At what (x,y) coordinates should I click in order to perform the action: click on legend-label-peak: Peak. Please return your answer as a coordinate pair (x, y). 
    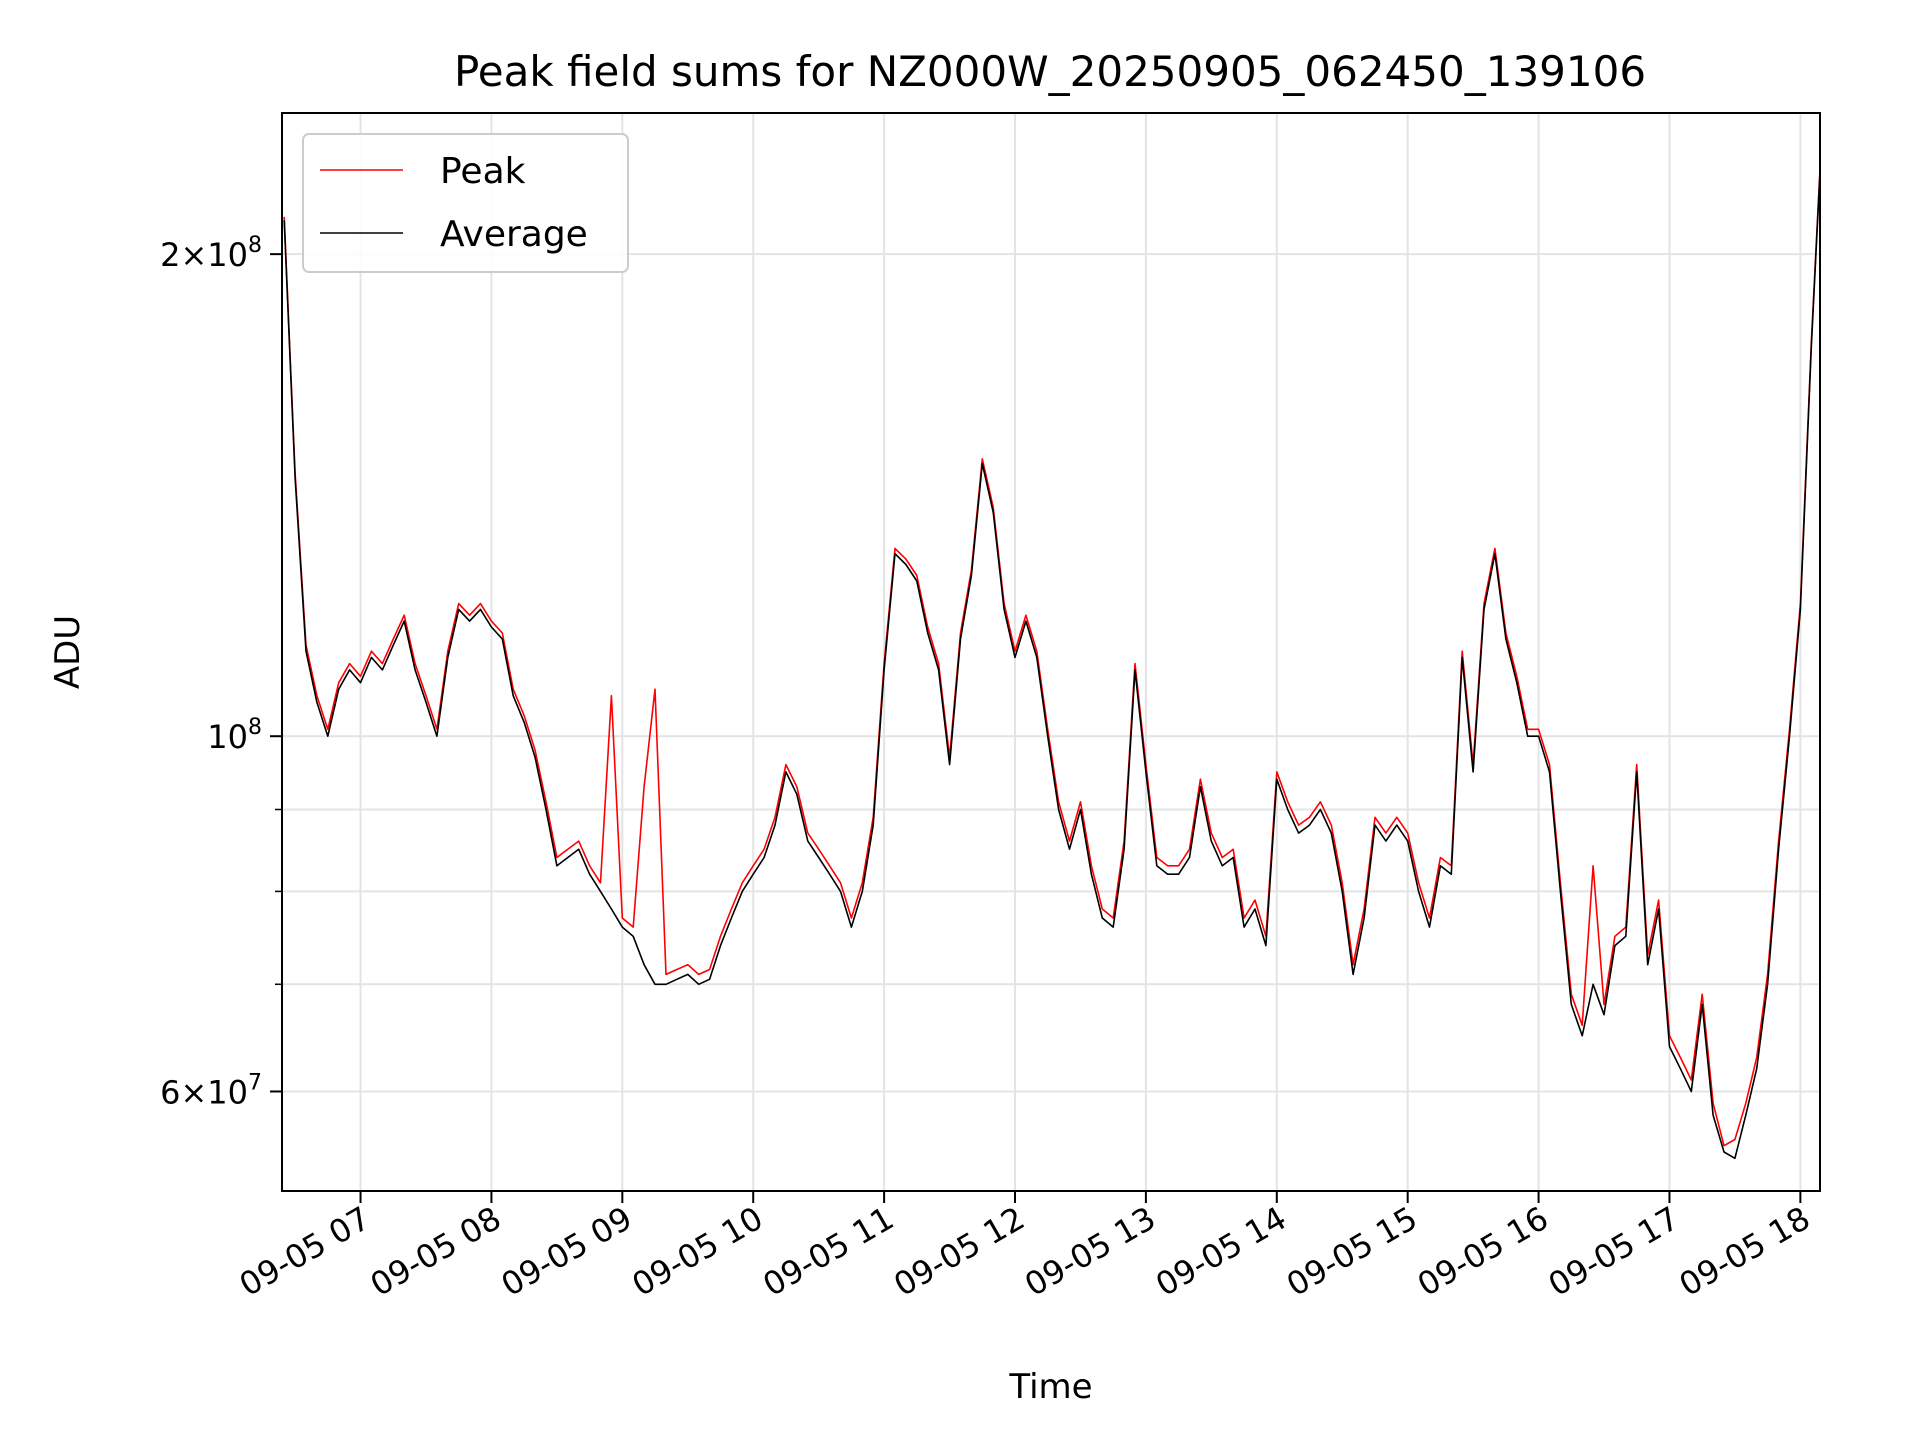
    Looking at the image, I should click on (483, 171).